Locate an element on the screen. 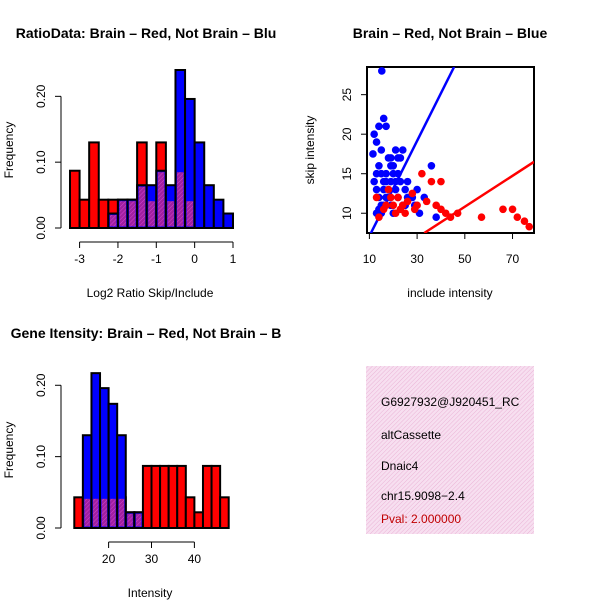 Image resolution: width=600 pixels, height=600 pixels. y-axis: 0.00 0.10 0.20 is located at coordinates (48, 456).